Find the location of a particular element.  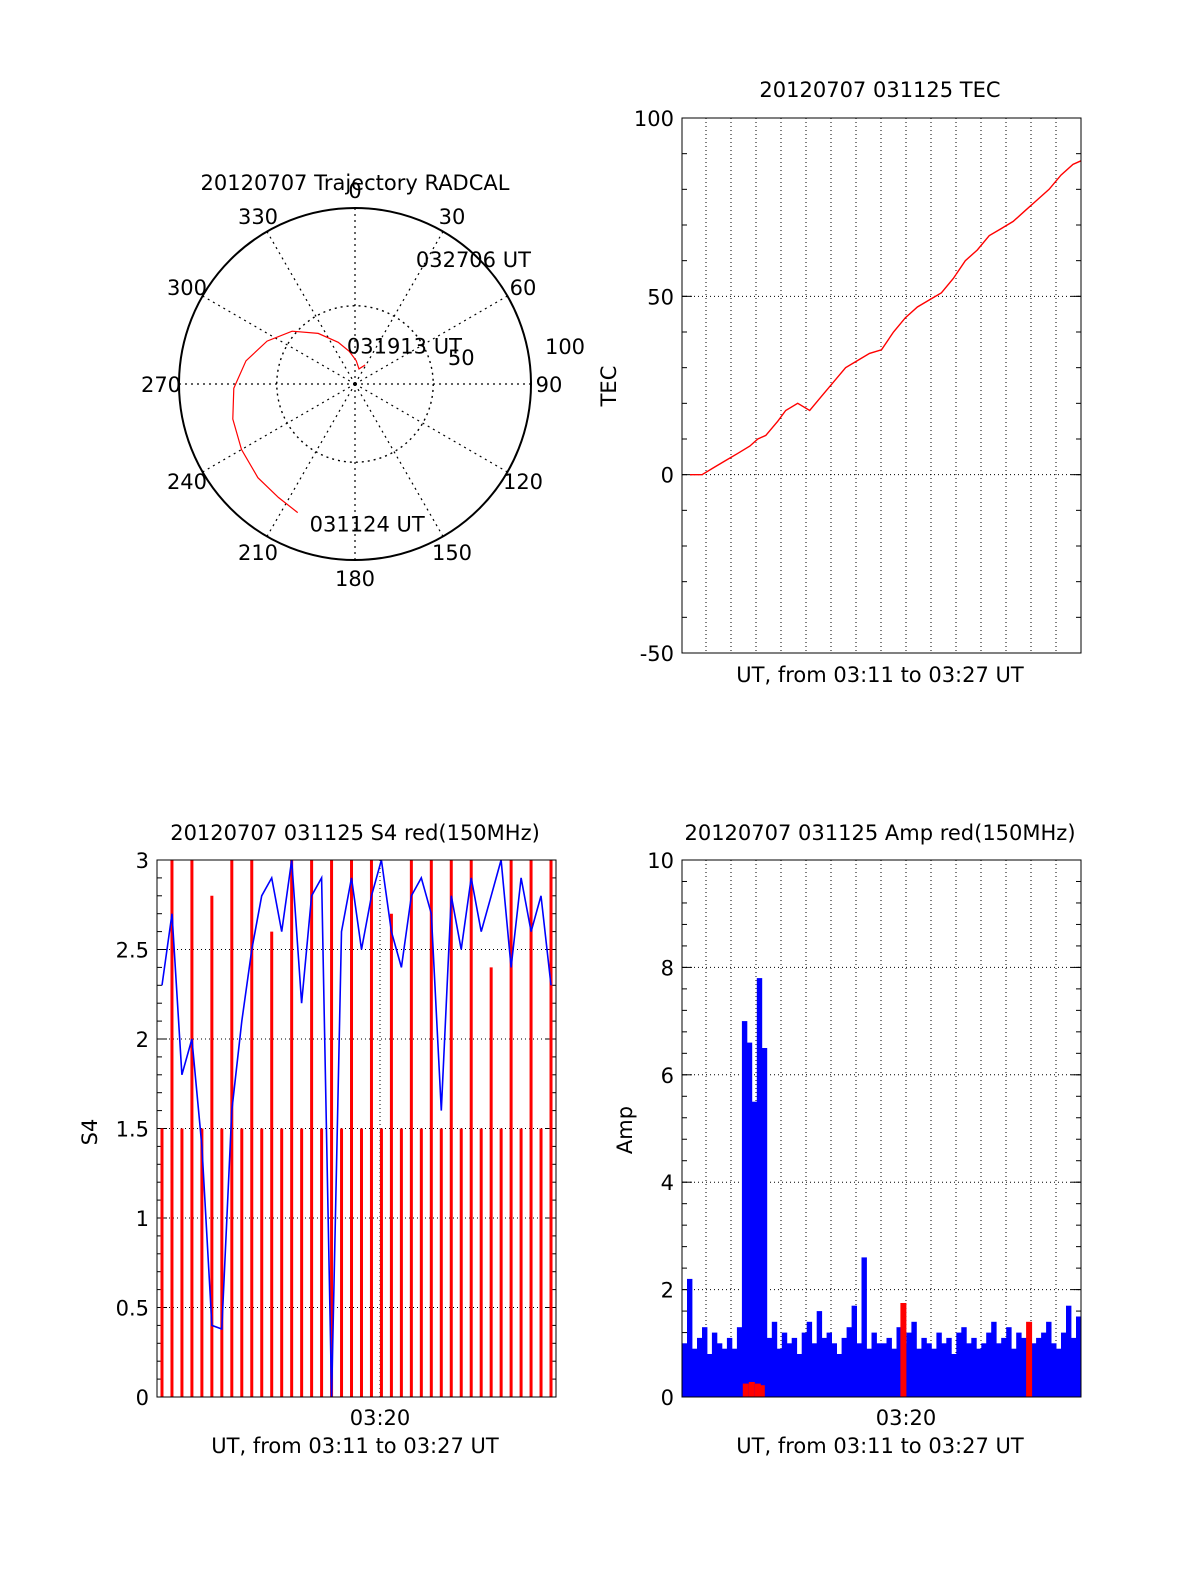

polar-azimuth-label: 30 is located at coordinates (452, 217).